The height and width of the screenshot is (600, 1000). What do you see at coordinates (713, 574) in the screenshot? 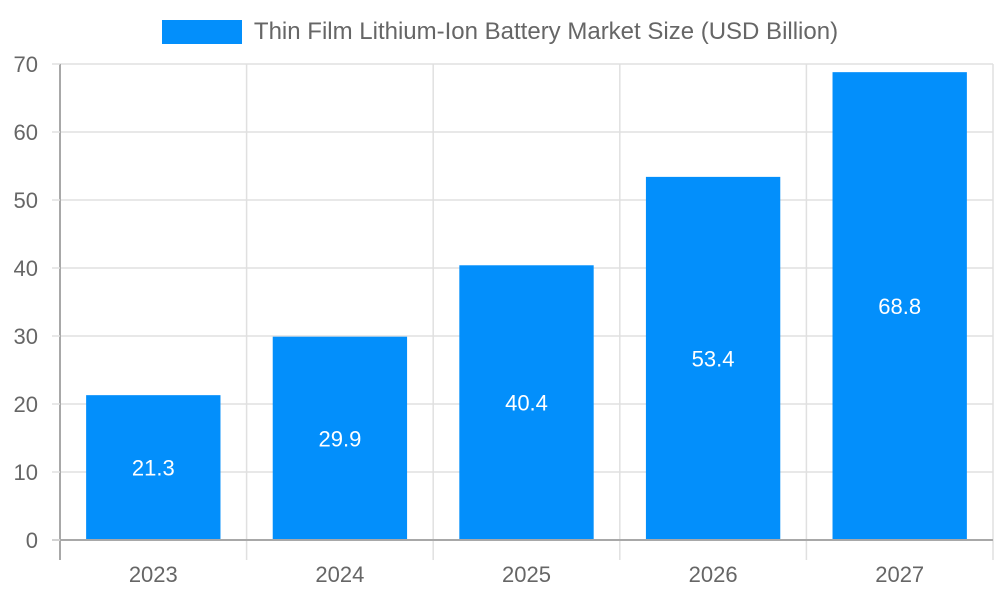
I see `x-tick-label: 2026` at bounding box center [713, 574].